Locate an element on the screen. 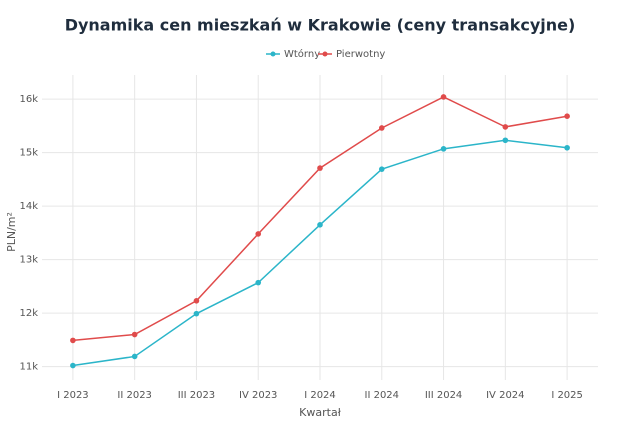 The image size is (640, 427). y-tick-label: 13k is located at coordinates (28, 260).